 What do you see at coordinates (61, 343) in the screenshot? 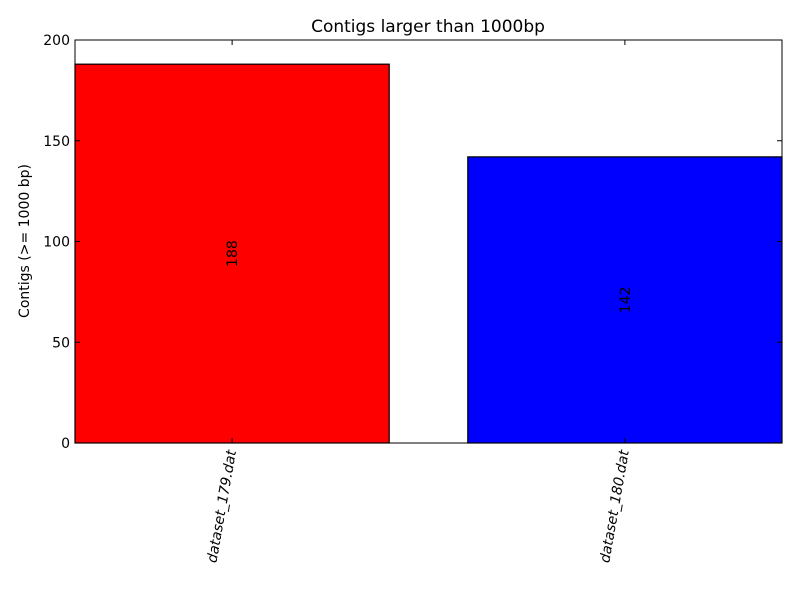
I see `y-tick-label-2: 50` at bounding box center [61, 343].